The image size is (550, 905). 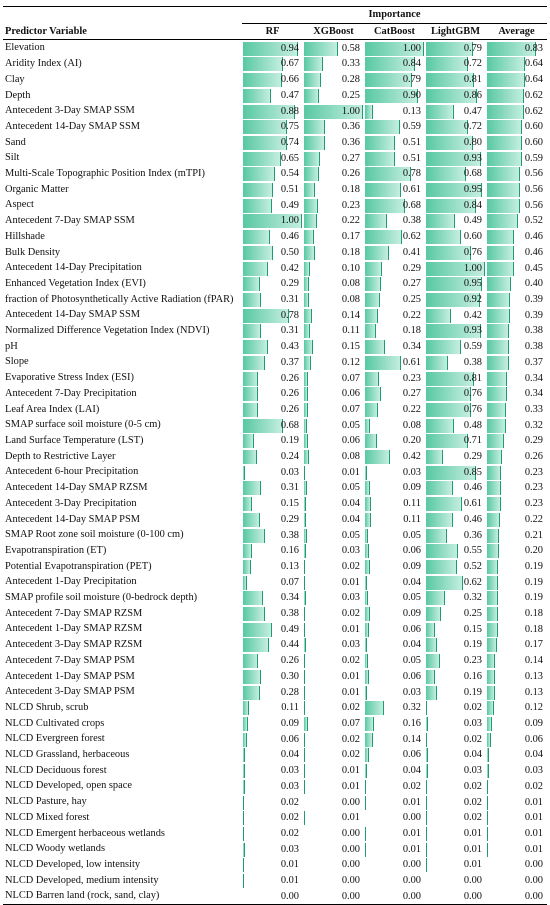 What do you see at coordinates (290, 645) in the screenshot?
I see `importance-value: 0.44` at bounding box center [290, 645].